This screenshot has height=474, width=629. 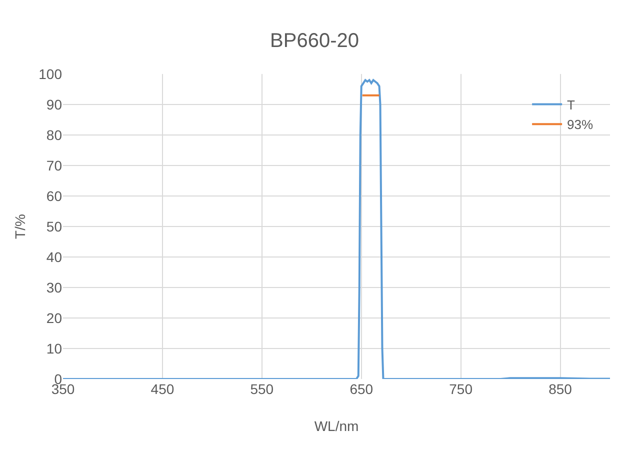 I want to click on y-tick-label: 100, so click(x=50, y=74).